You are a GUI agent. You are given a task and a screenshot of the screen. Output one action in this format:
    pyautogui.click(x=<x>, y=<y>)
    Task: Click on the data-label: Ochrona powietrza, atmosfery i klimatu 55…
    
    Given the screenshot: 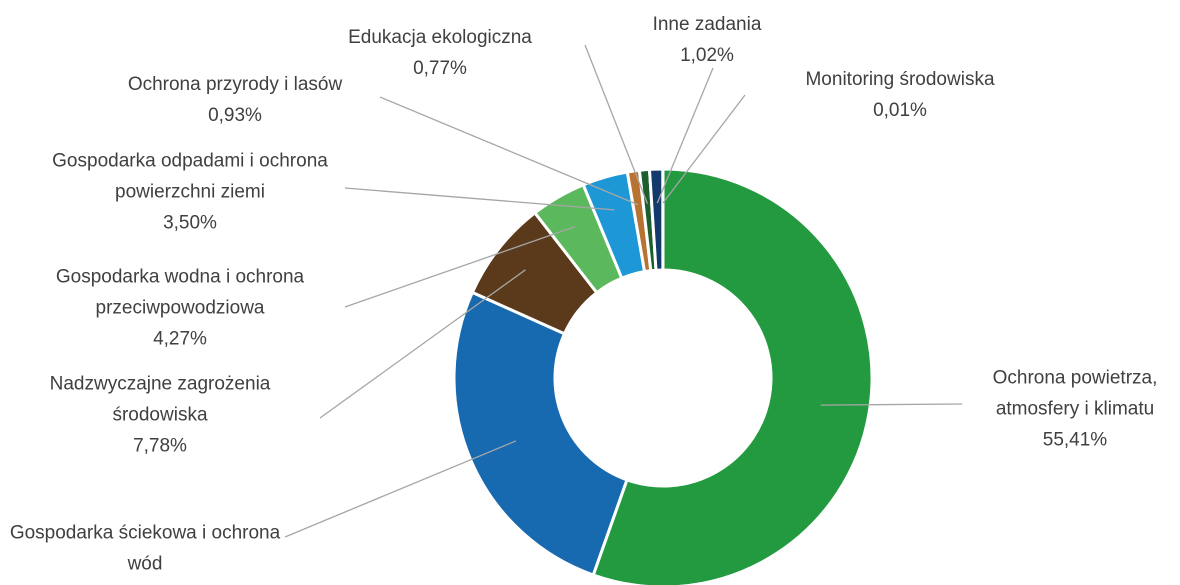 What is the action you would take?
    pyautogui.click(x=1074, y=409)
    